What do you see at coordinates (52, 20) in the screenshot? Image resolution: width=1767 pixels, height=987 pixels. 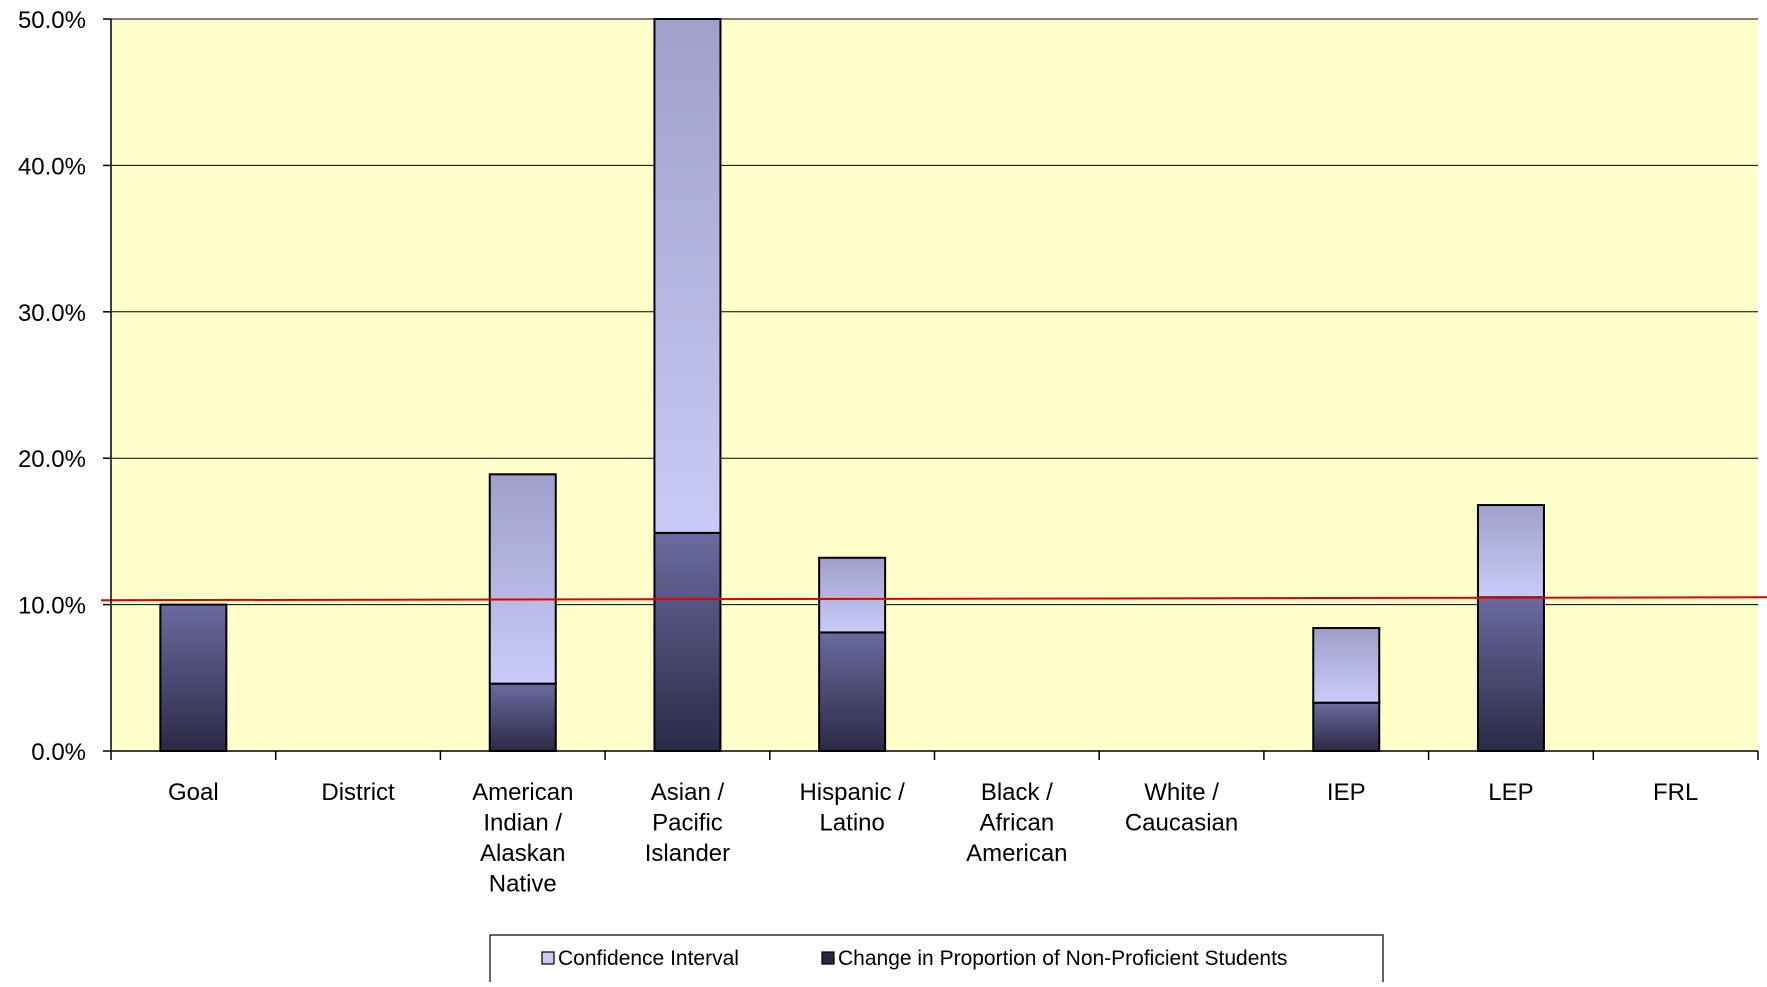 I see `y-tick-label: 50.0%` at bounding box center [52, 20].